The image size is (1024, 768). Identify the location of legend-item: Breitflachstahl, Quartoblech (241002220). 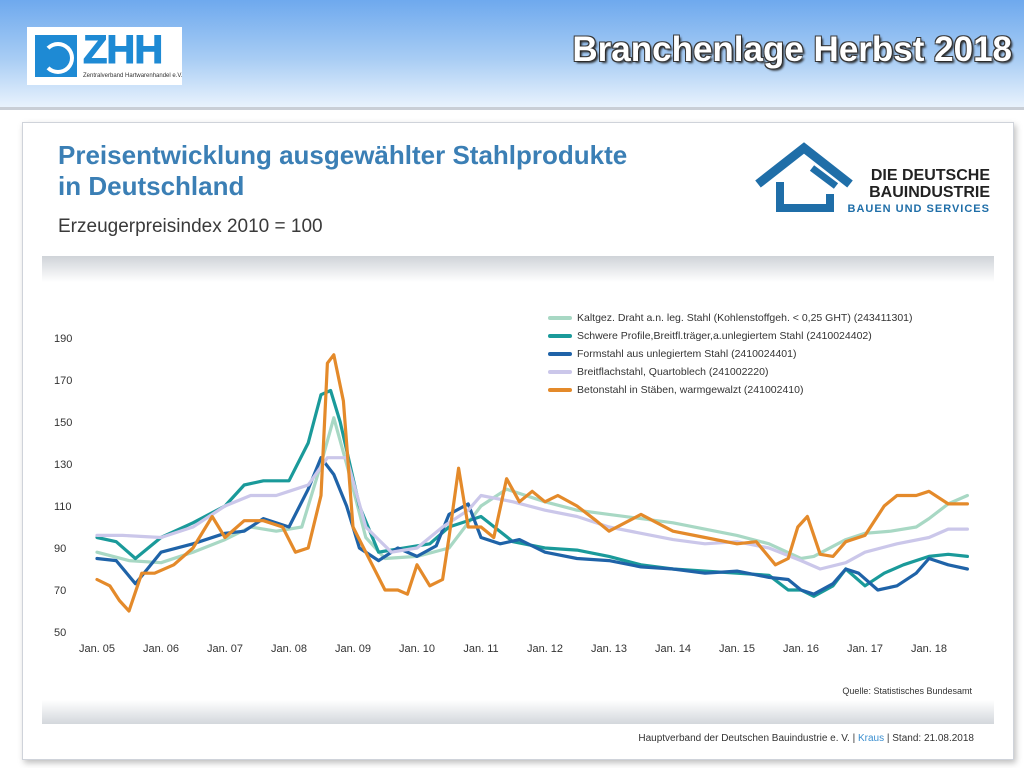
(730, 372).